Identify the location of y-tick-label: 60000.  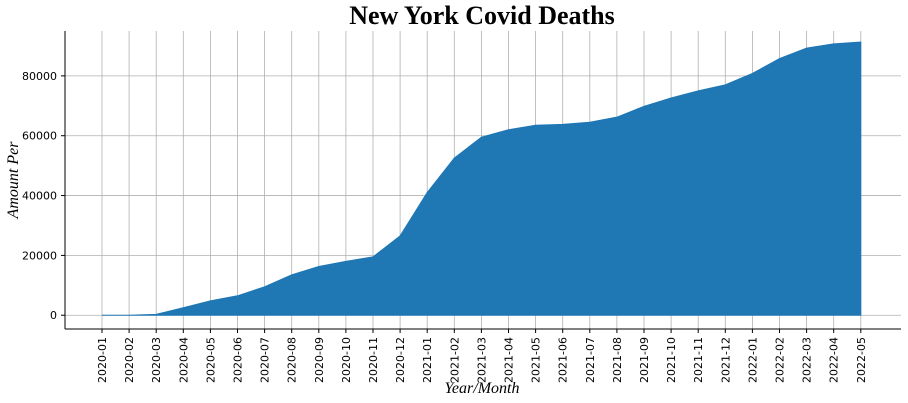
(39, 136).